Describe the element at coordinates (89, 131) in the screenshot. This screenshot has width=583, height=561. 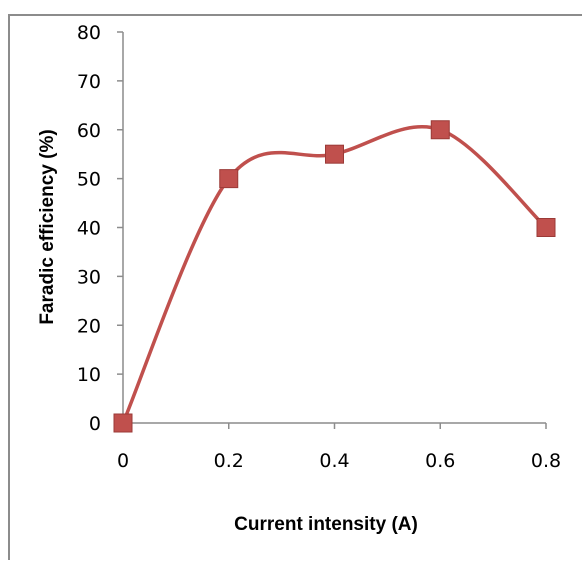
I see `y-tick-label: 60` at that location.